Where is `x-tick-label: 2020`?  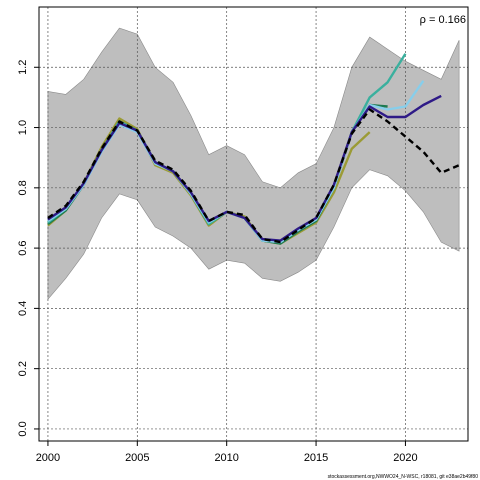
x-tick-label: 2020 is located at coordinates (405, 458).